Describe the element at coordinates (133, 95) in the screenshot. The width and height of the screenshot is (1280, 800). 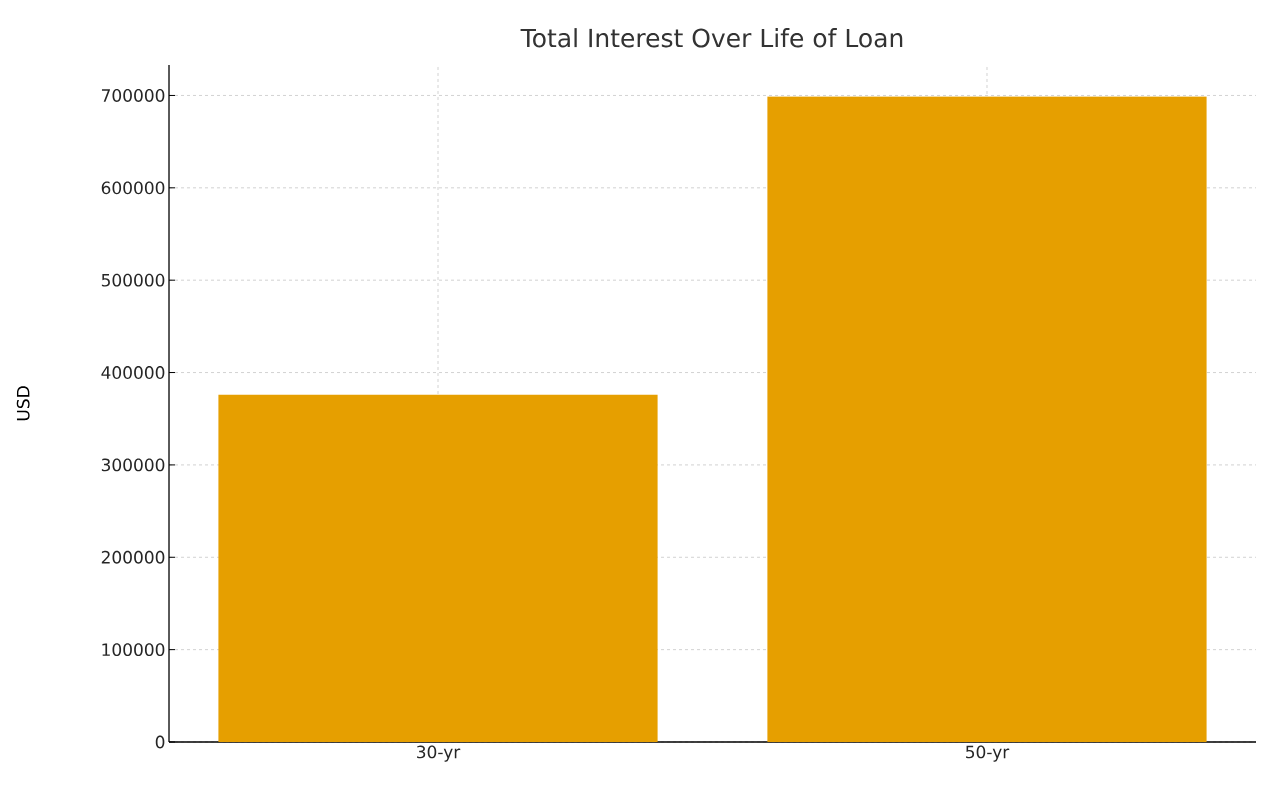
I see `y-tick-label: 700000` at that location.